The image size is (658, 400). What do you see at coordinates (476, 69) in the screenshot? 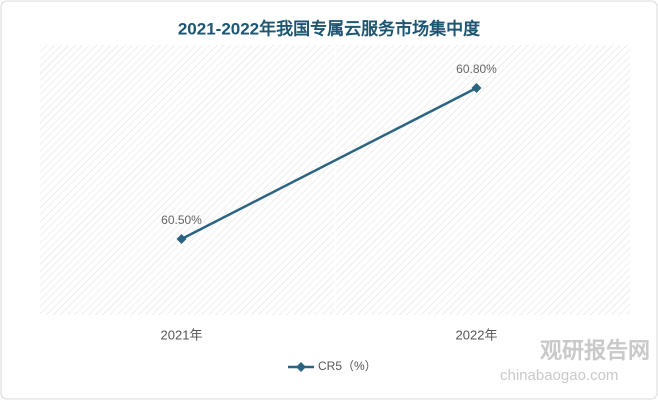
I see `data-label: 60.80%` at bounding box center [476, 69].